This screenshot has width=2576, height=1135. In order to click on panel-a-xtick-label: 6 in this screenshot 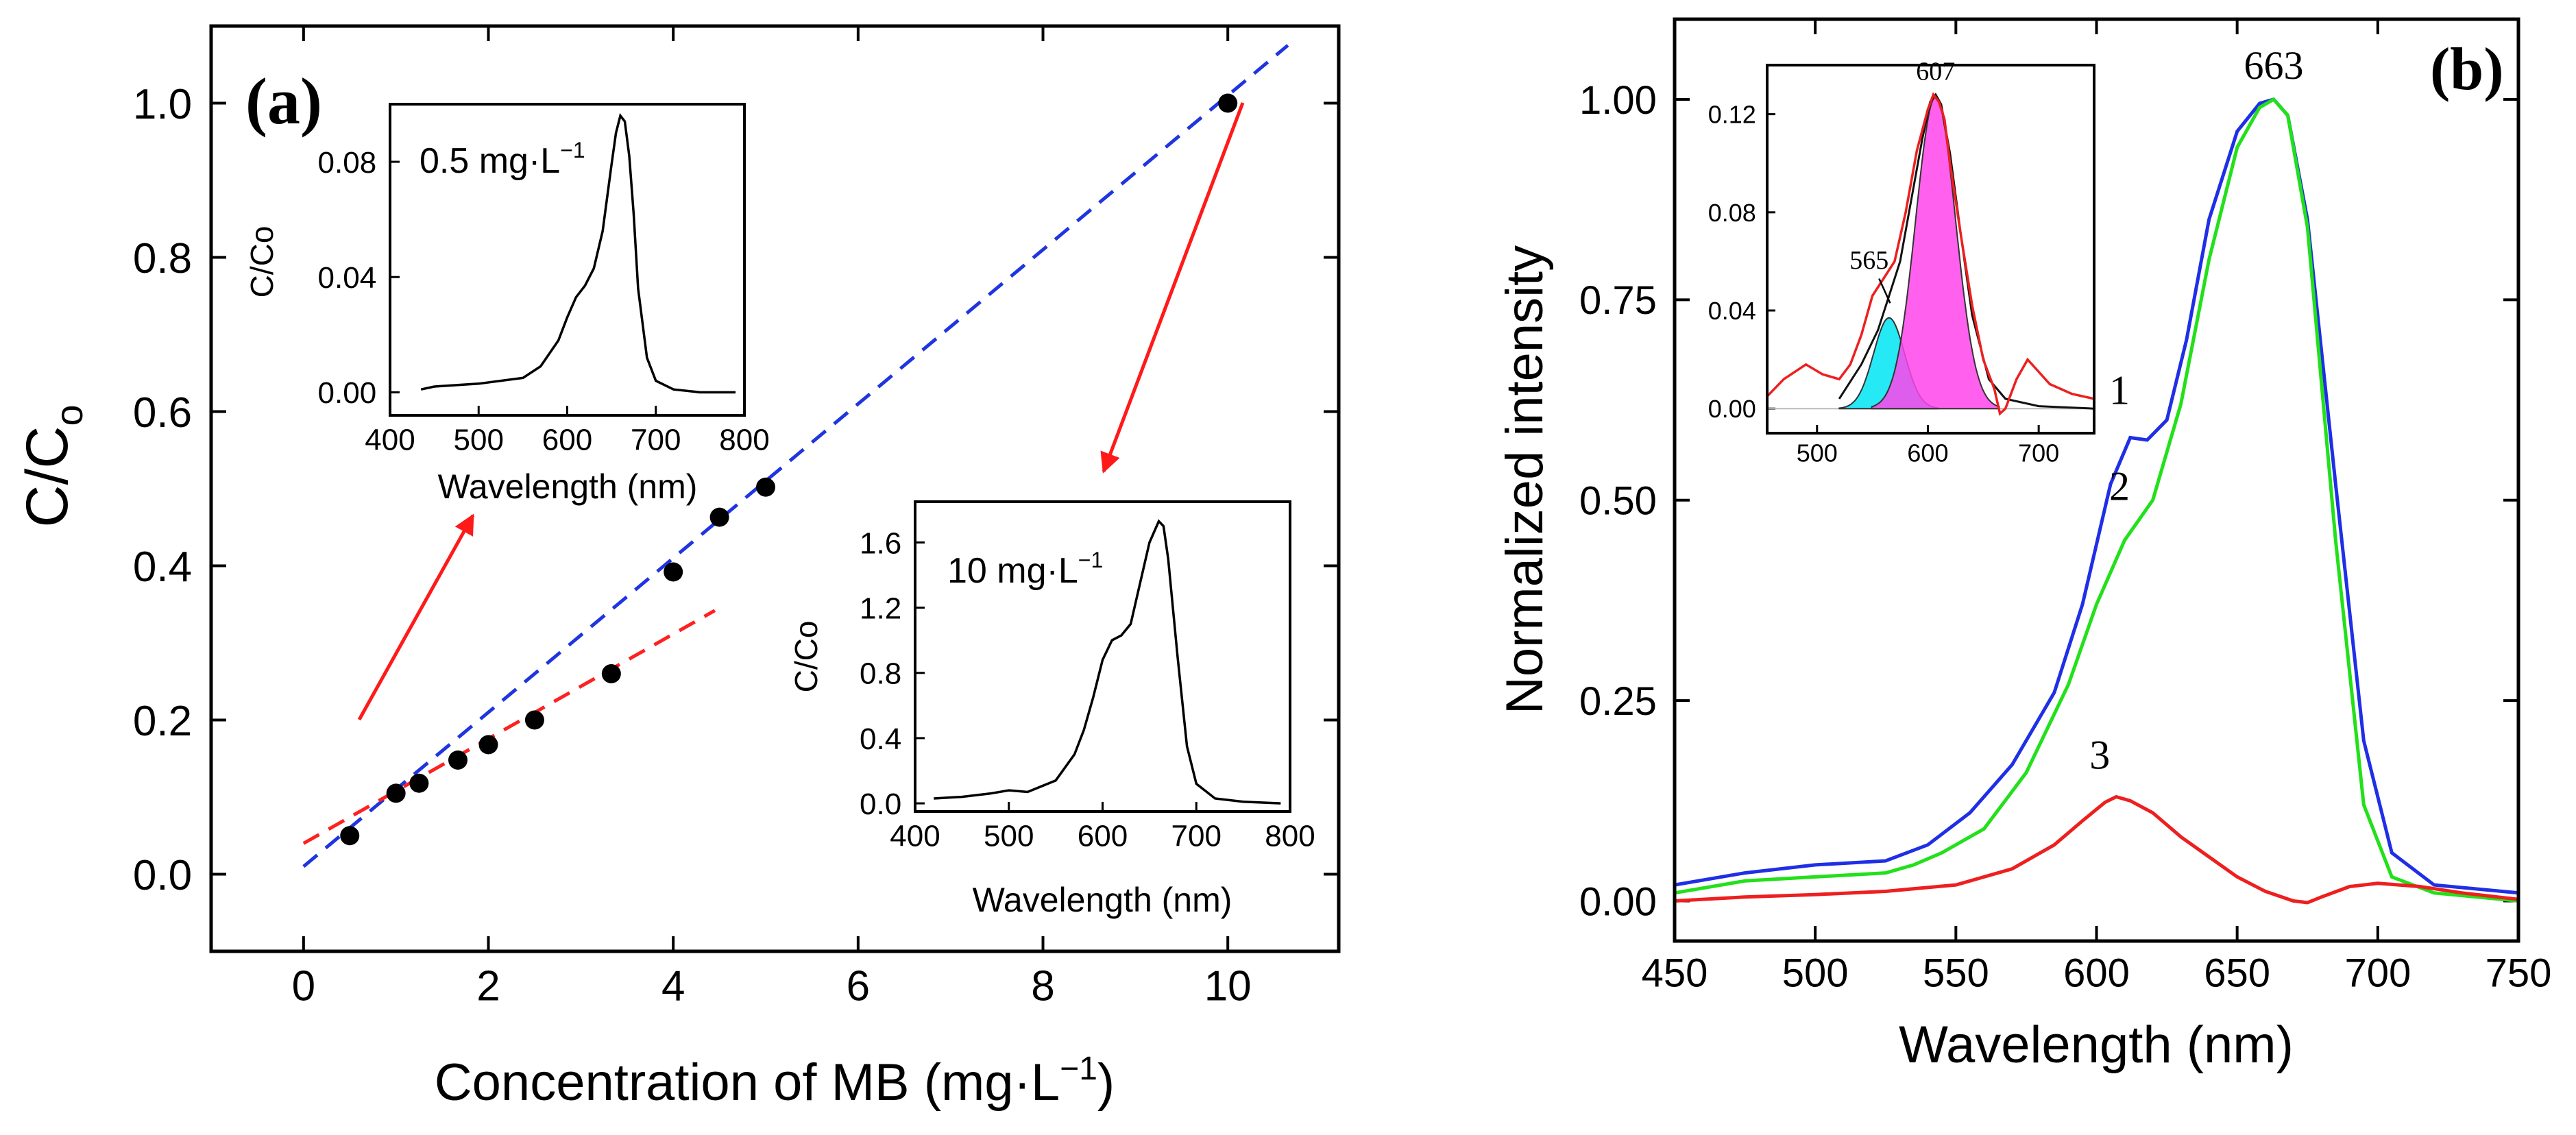, I will do `click(858, 986)`.